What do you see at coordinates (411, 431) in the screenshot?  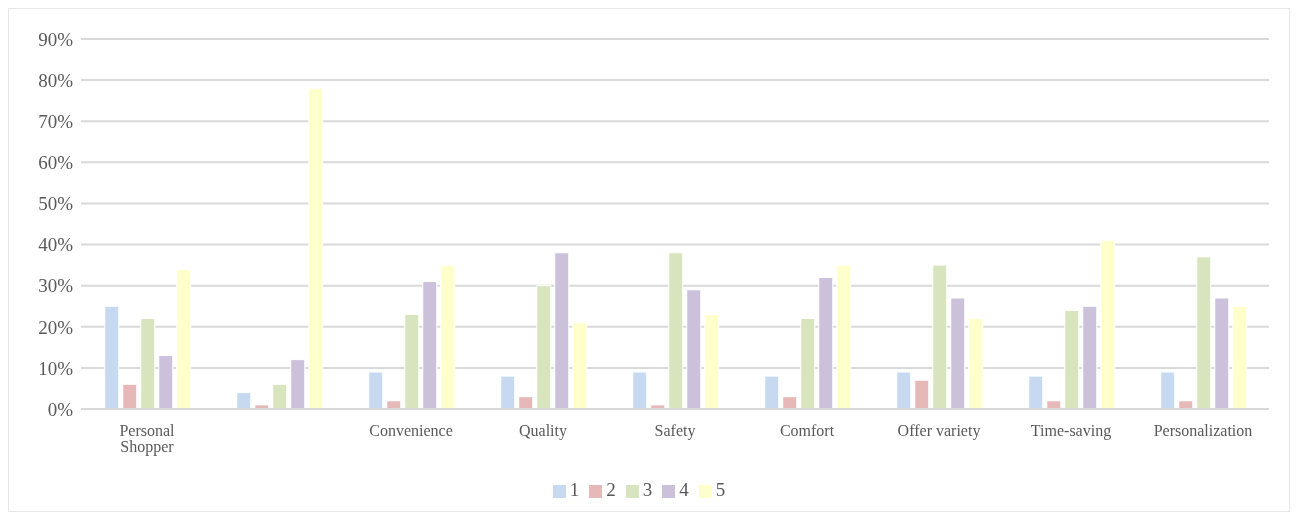 I see `x-tick-label: Convenience` at bounding box center [411, 431].